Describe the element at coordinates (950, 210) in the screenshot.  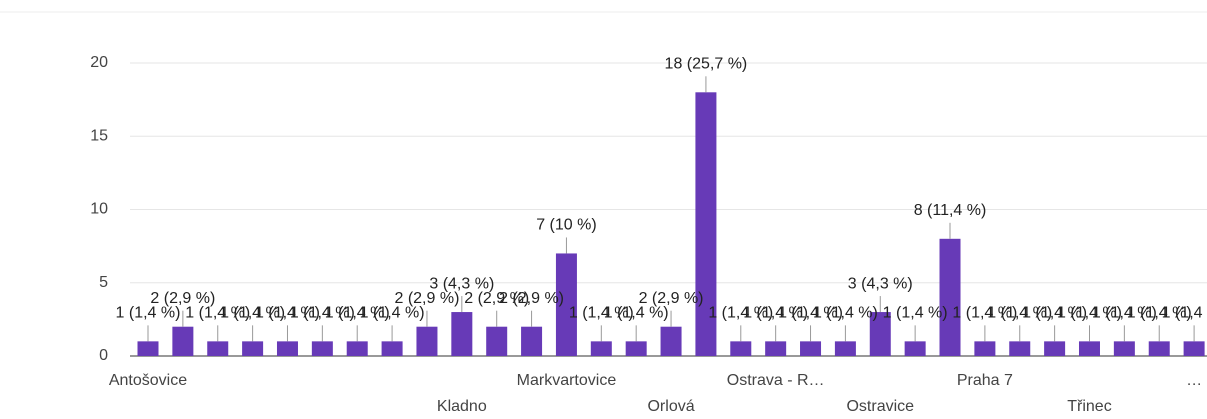
I see `data-label: 8 (11,4 %)` at that location.